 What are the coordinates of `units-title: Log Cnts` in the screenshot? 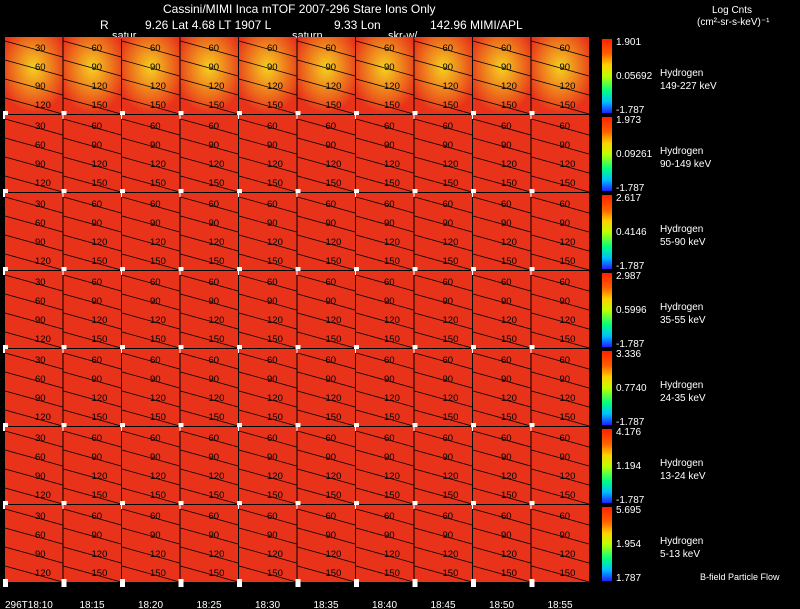 It's located at (732, 10).